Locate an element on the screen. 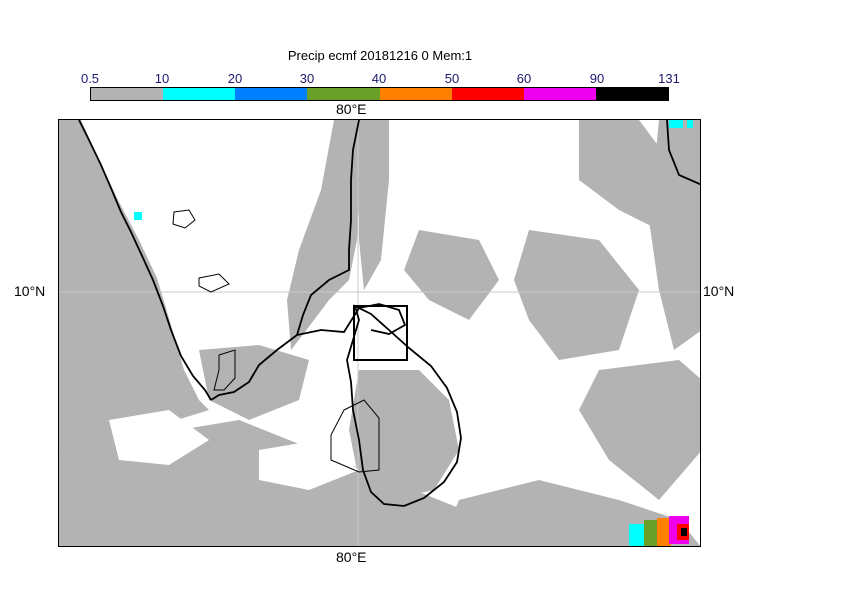 The image size is (842, 596). chart-title: Precip ecmf 20181216 0 Mem:1 is located at coordinates (380, 55).